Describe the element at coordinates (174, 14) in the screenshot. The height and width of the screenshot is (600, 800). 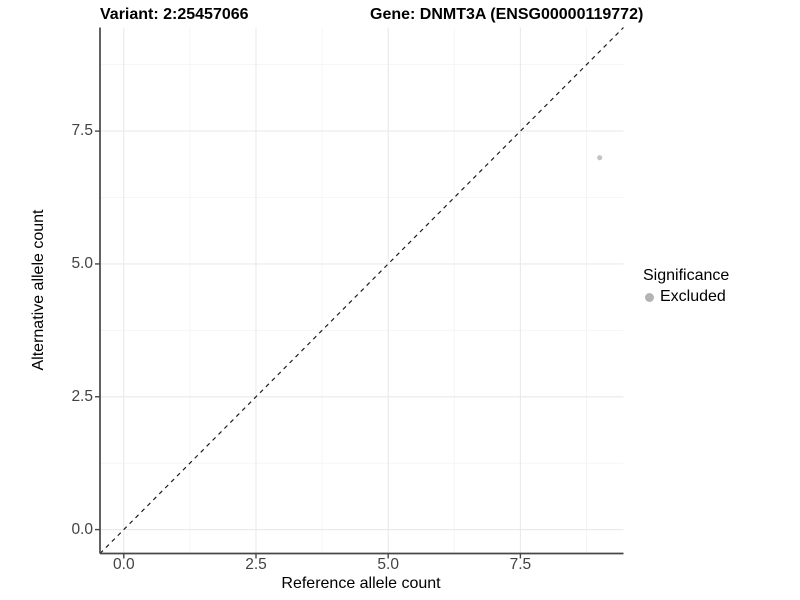
I see `plot-title-variant: Variant: 2:25457066` at that location.